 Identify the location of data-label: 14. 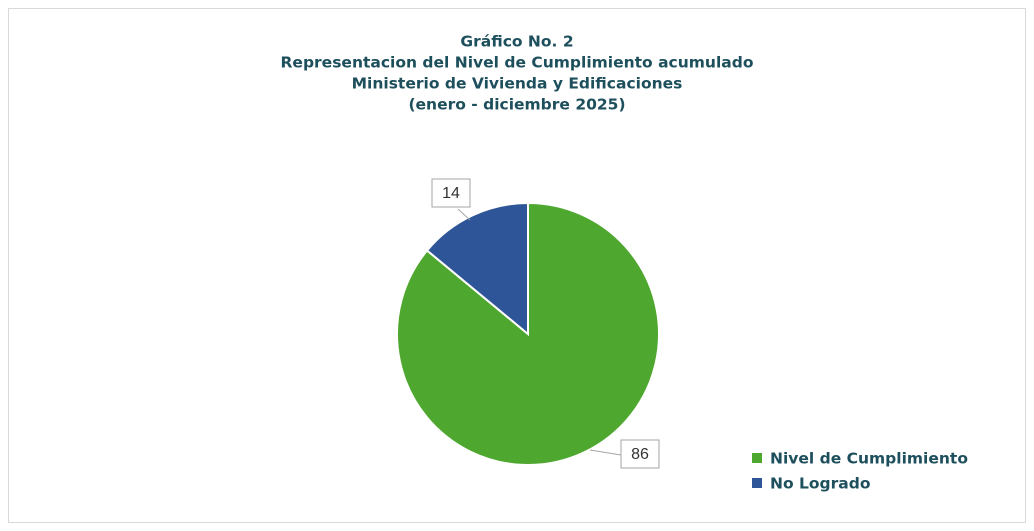
(451, 193).